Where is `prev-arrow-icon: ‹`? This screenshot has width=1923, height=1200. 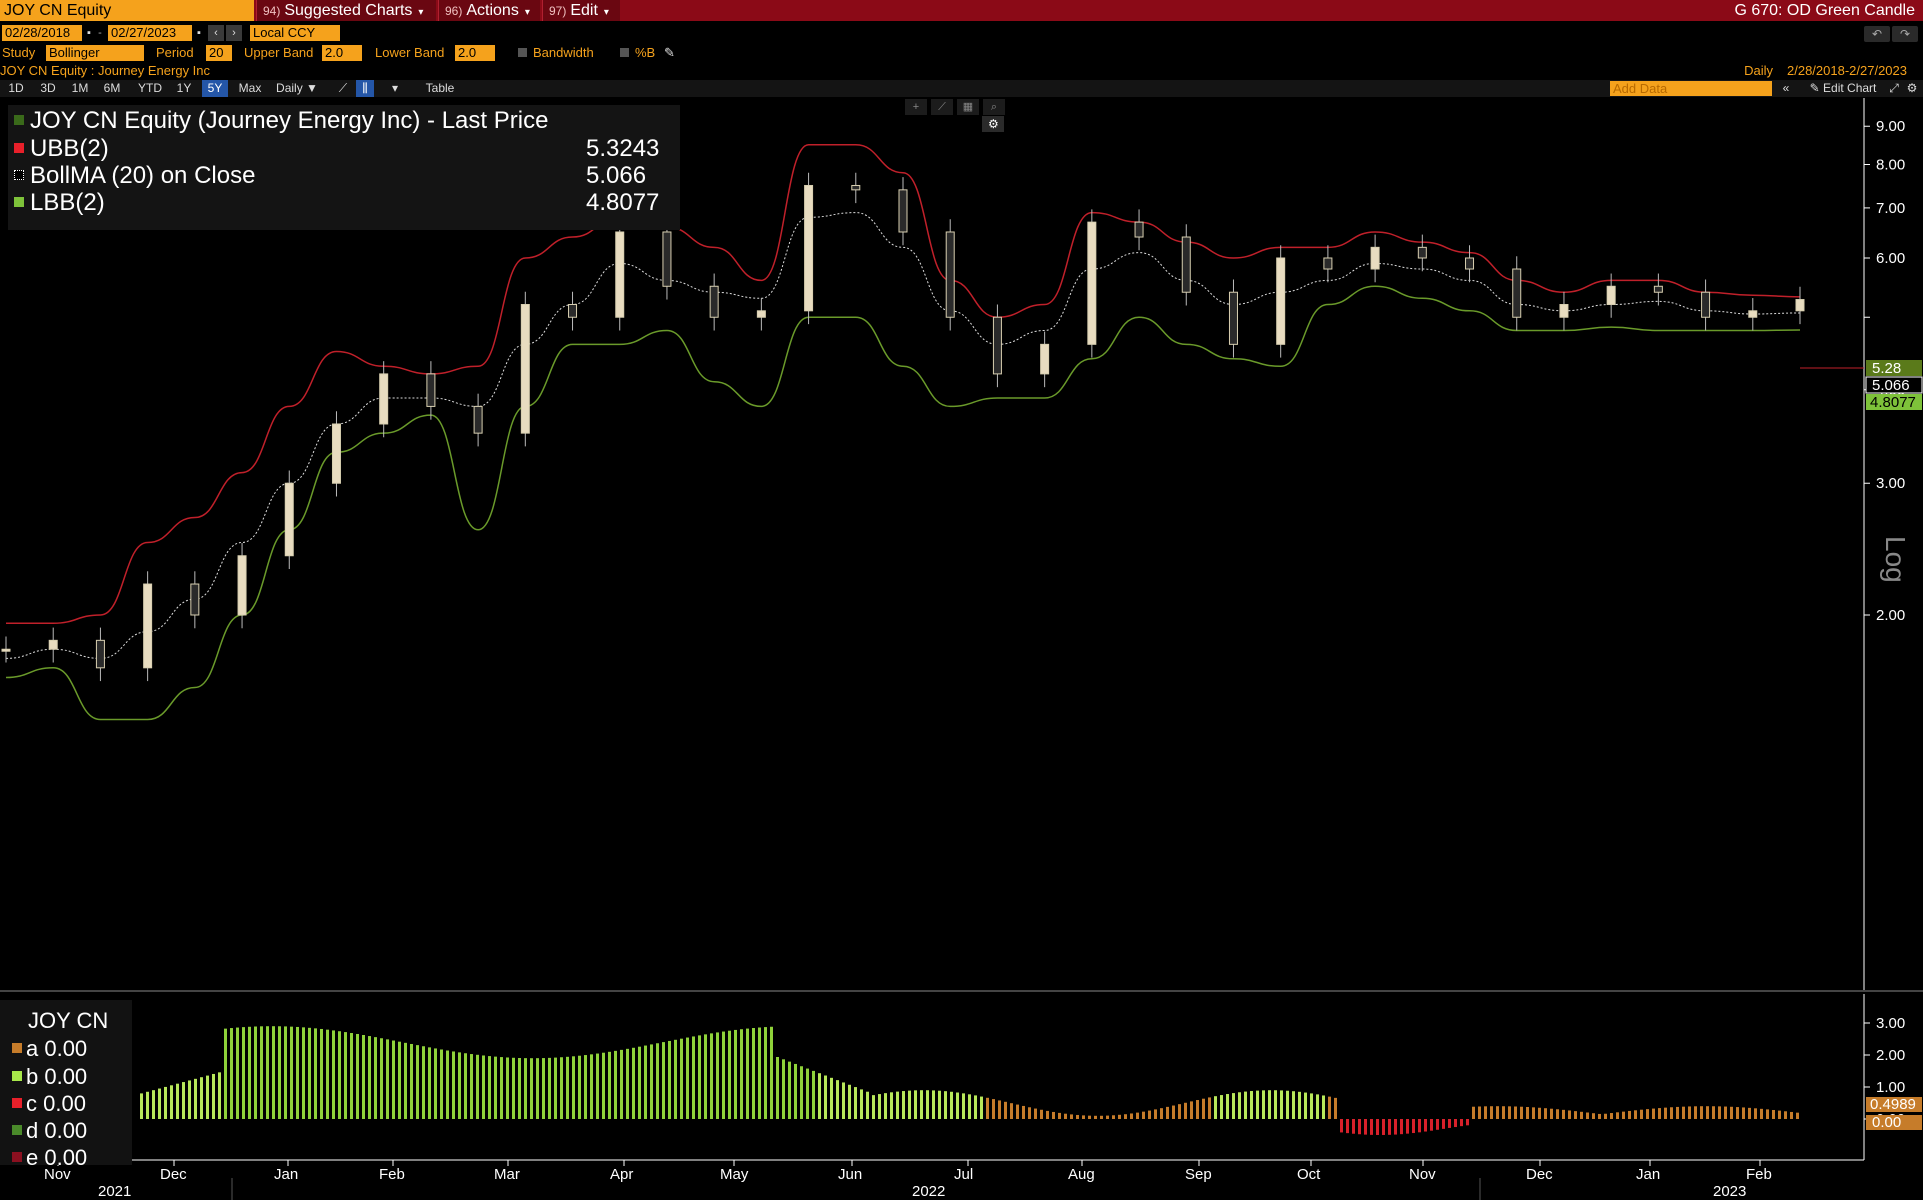 prev-arrow-icon: ‹ is located at coordinates (216, 33).